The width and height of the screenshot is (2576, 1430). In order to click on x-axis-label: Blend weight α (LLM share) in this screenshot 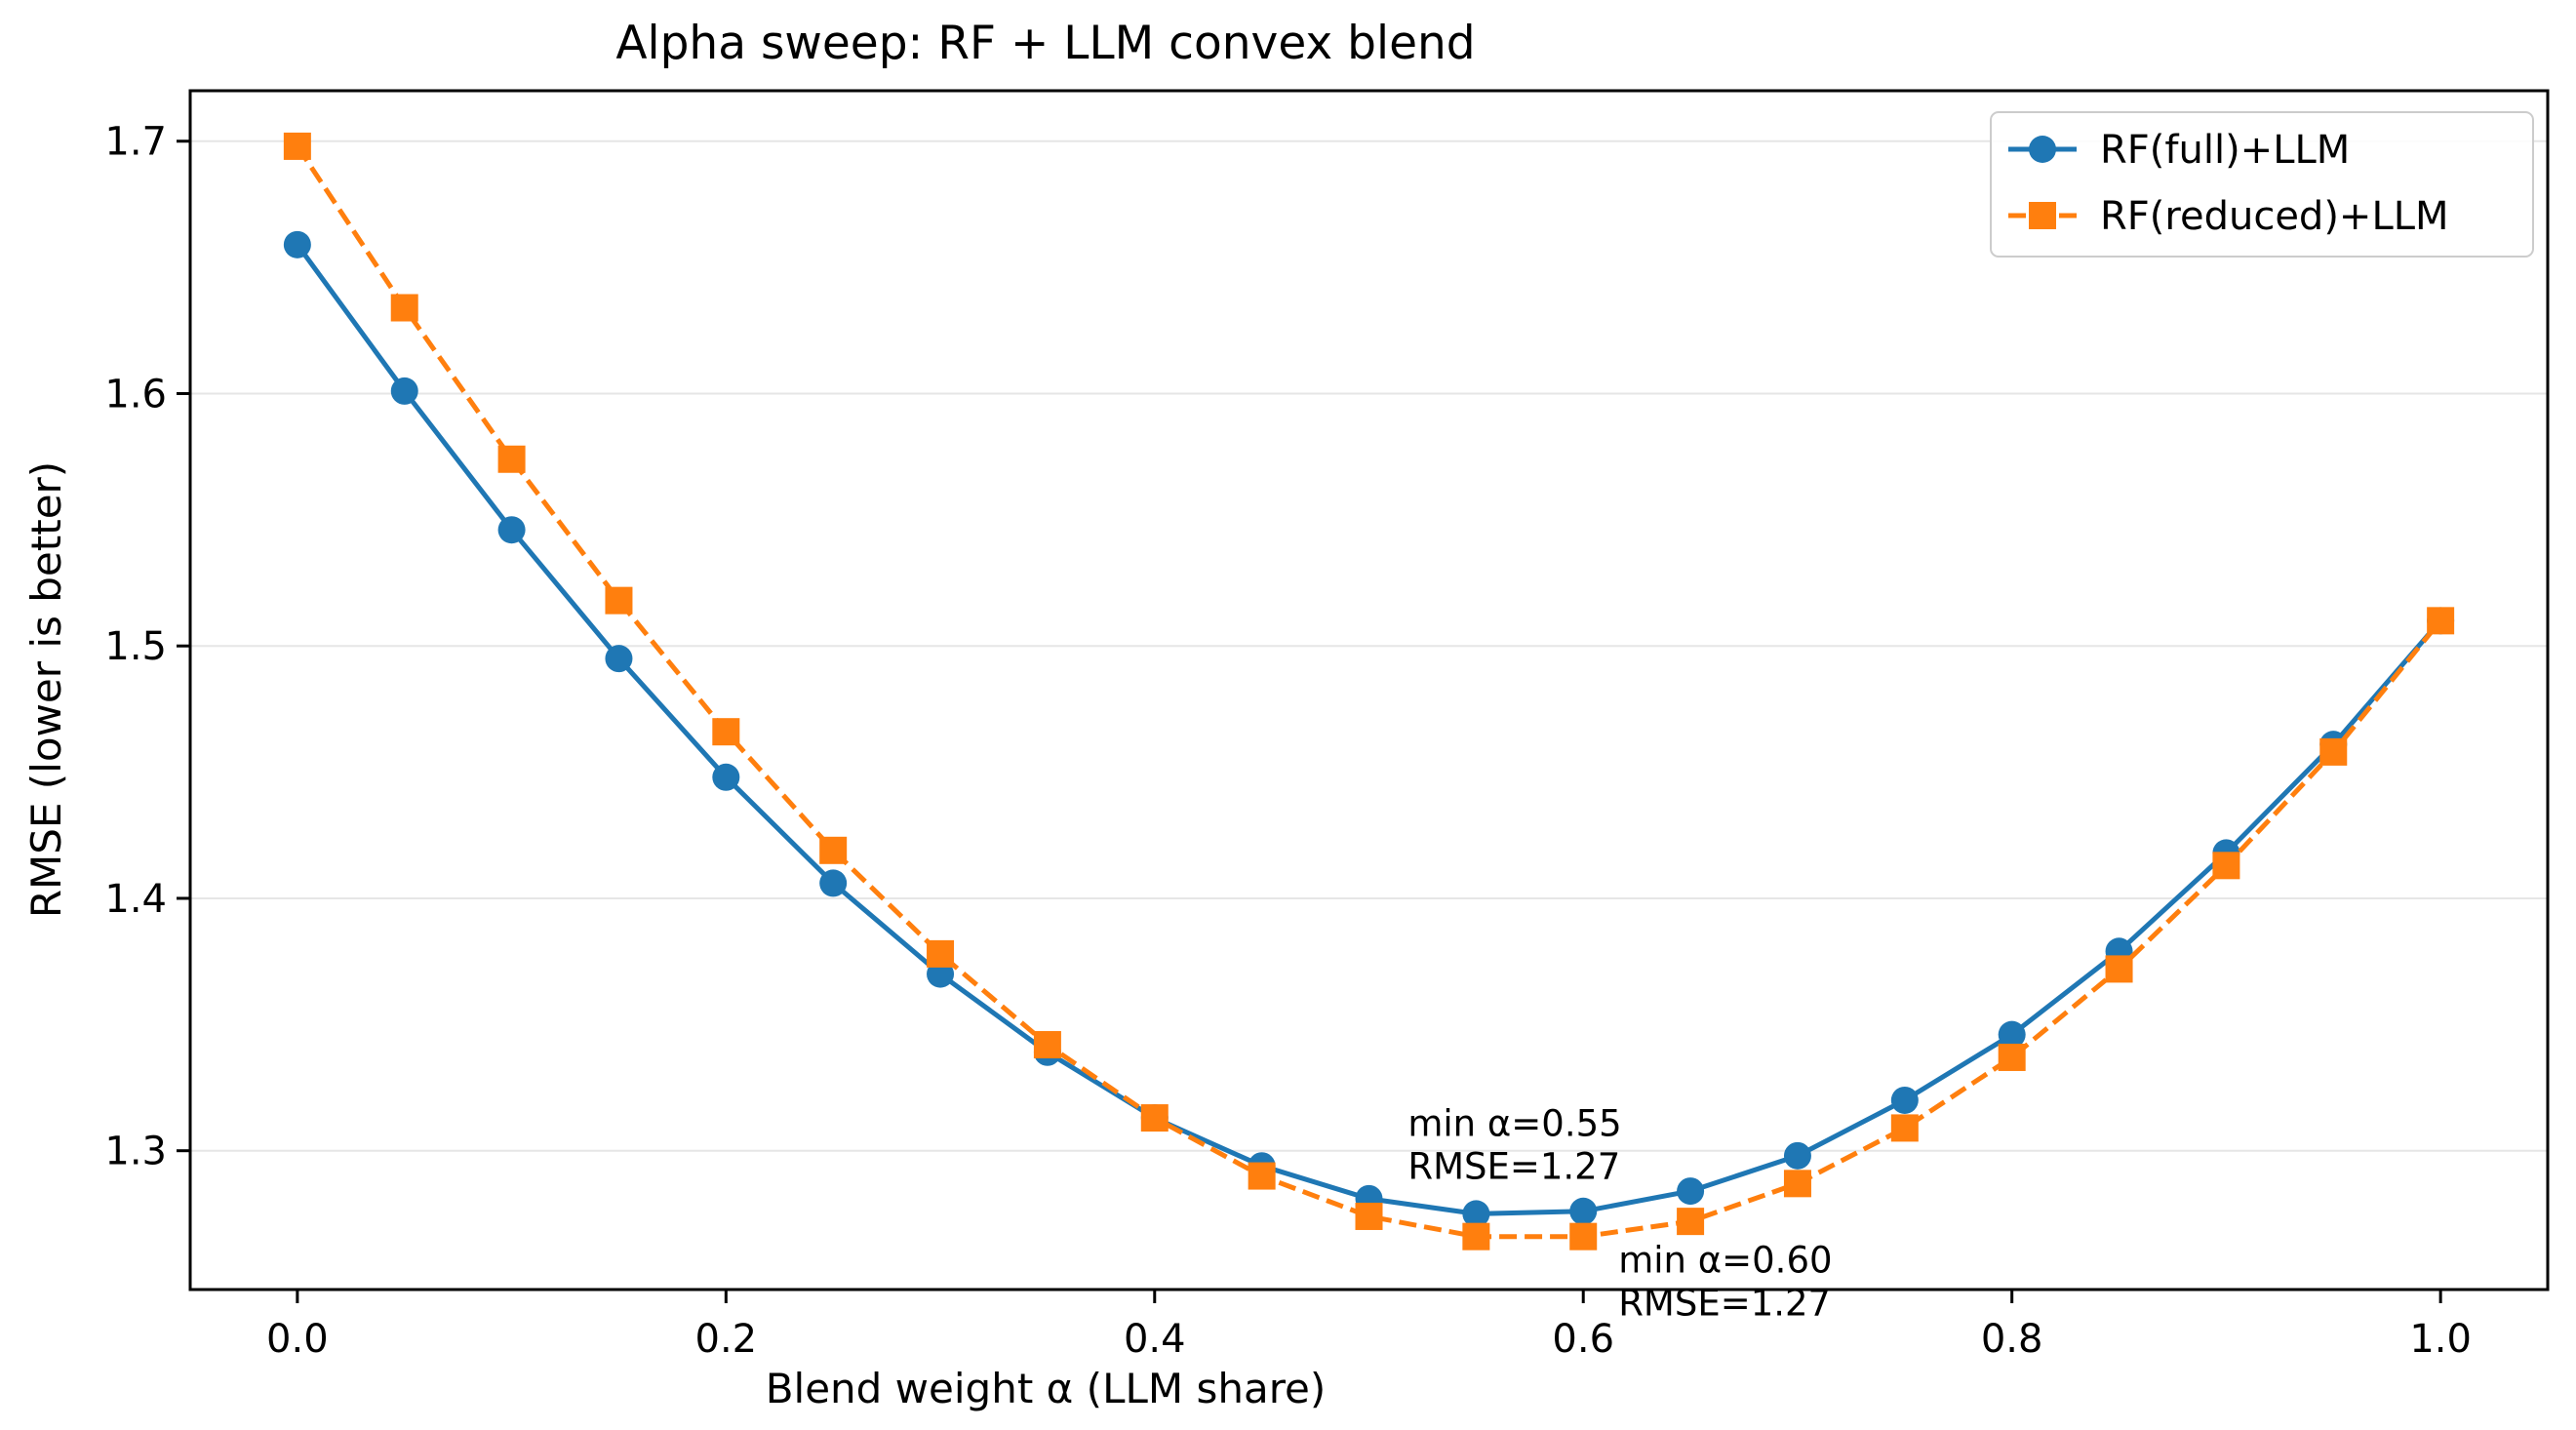, I will do `click(1046, 1388)`.